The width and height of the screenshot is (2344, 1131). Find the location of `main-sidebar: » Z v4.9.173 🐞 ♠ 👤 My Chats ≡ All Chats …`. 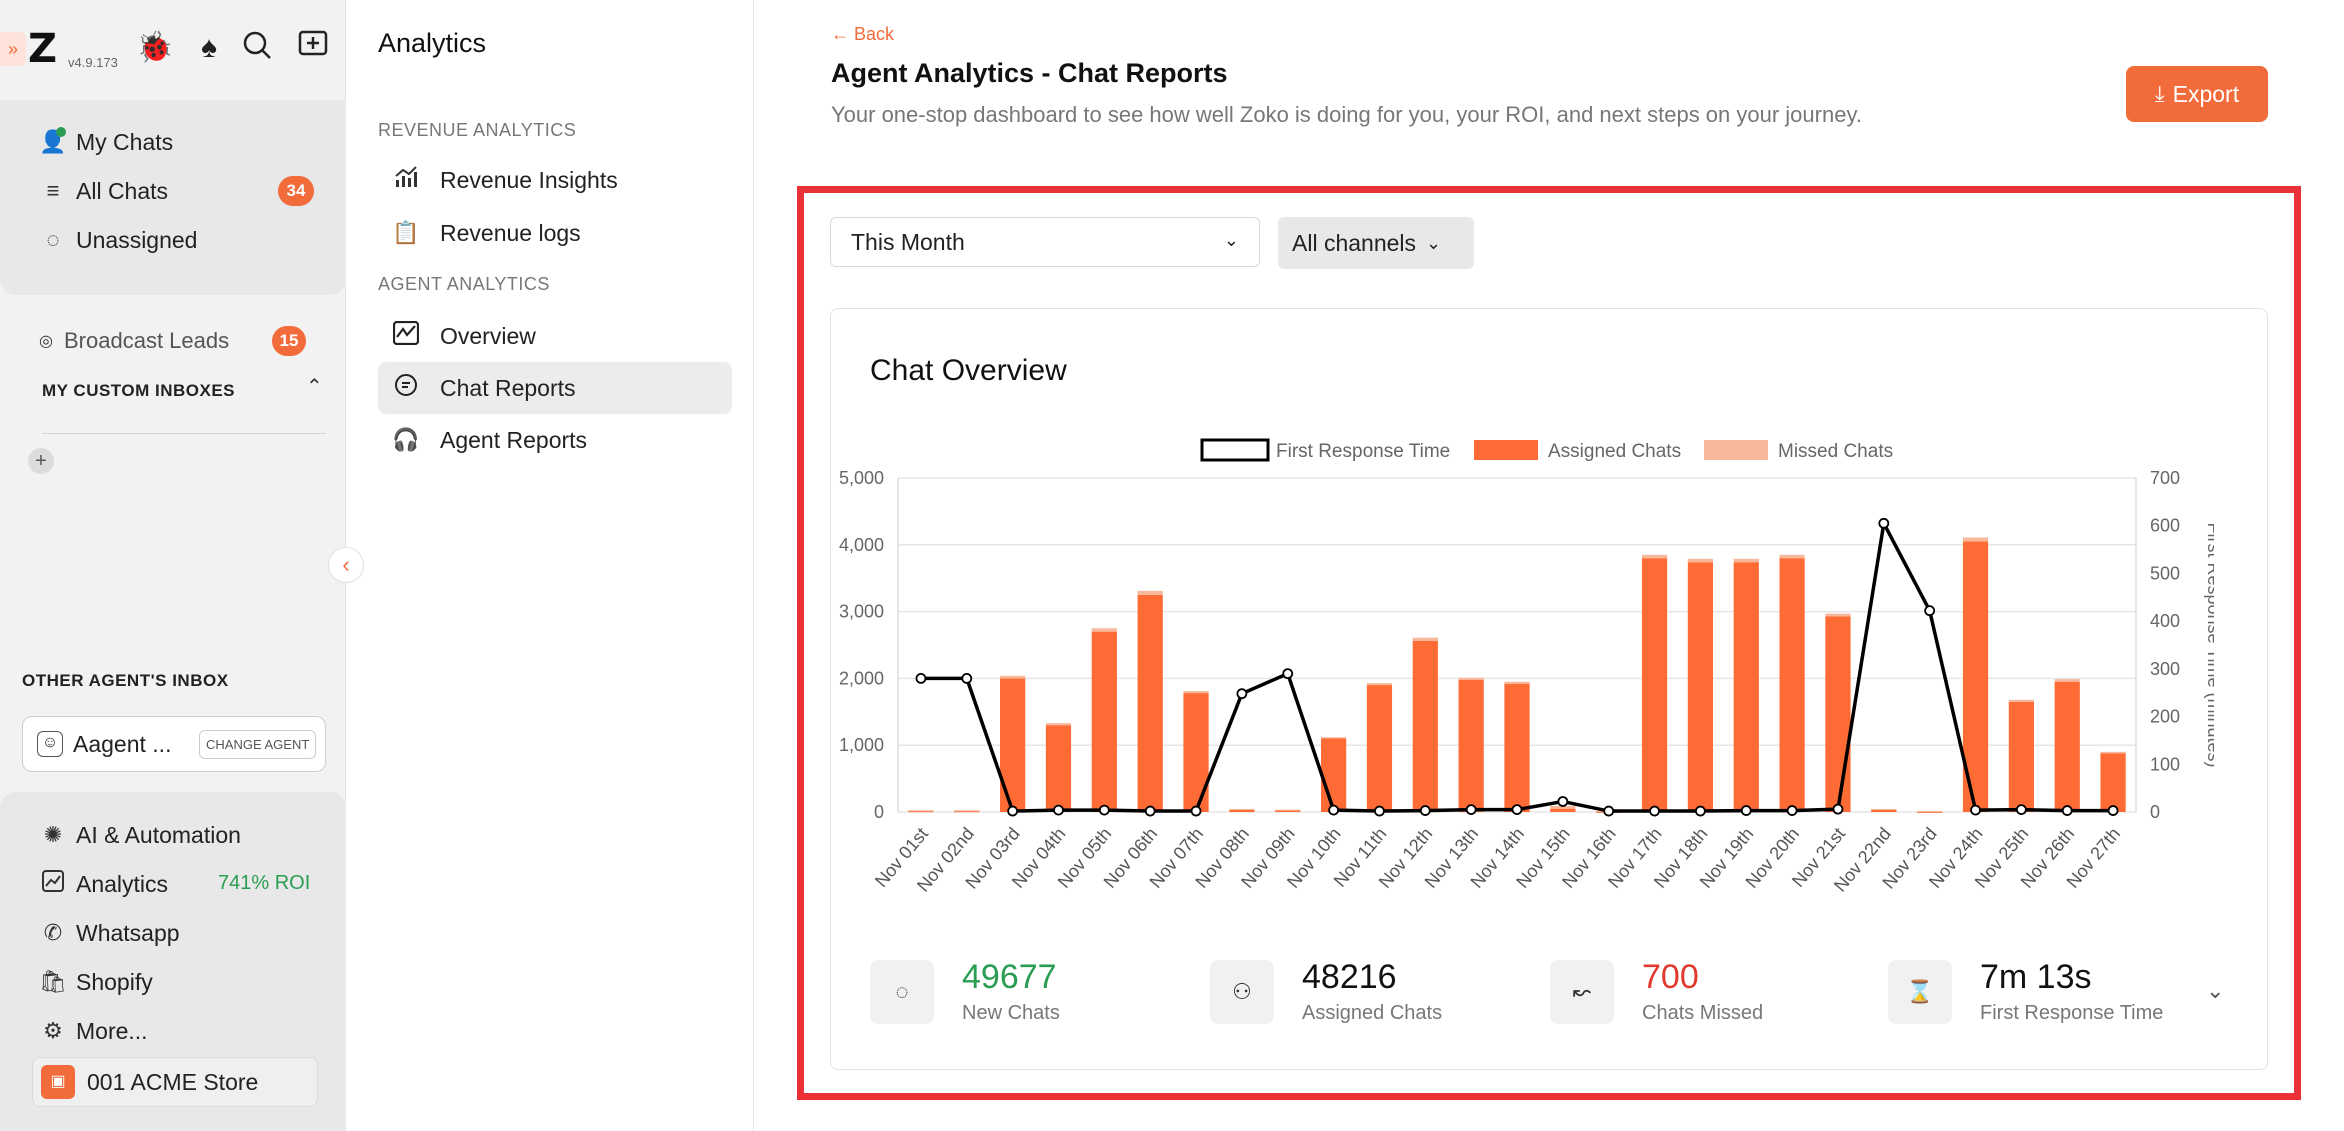

main-sidebar: » Z v4.9.173 🐞 ♠ 👤 My Chats ≡ All Chats … is located at coordinates (173, 565).